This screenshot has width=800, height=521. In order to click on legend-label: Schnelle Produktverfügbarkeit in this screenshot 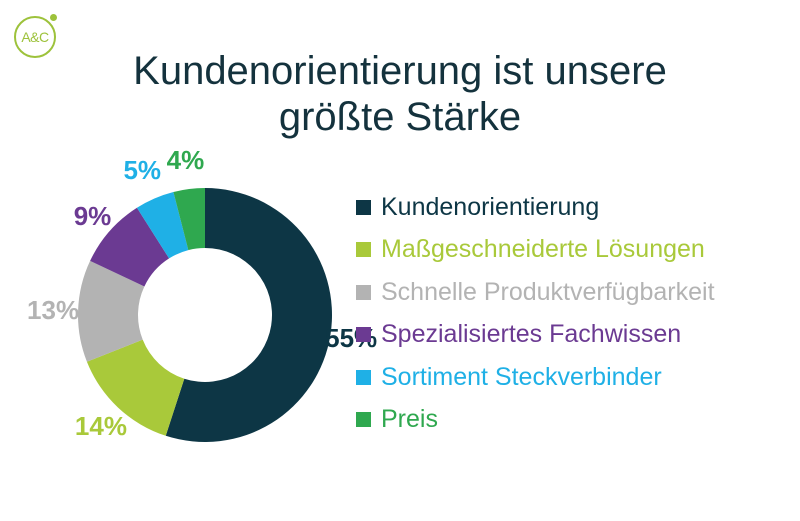, I will do `click(548, 291)`.